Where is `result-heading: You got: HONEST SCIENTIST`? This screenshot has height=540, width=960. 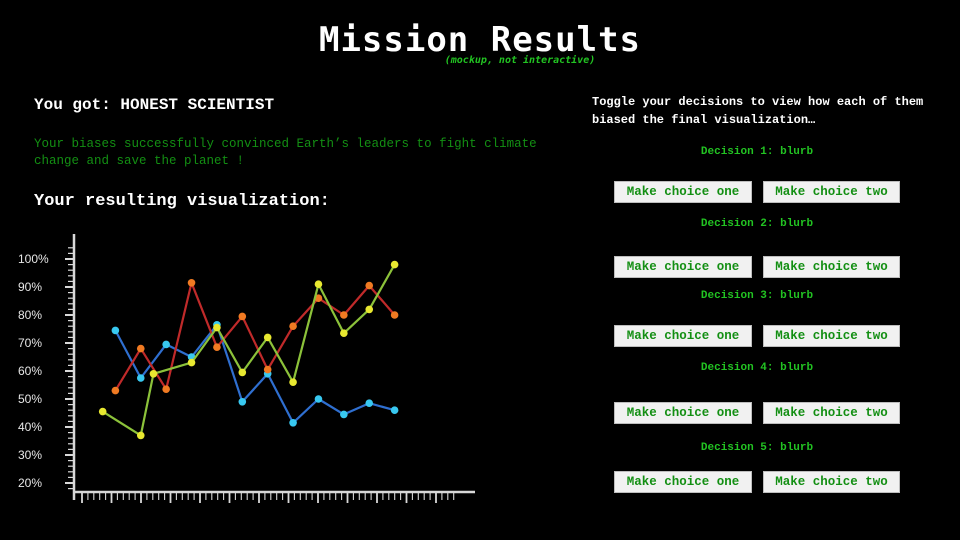
result-heading: You got: HONEST SCIENTIST is located at coordinates (154, 105).